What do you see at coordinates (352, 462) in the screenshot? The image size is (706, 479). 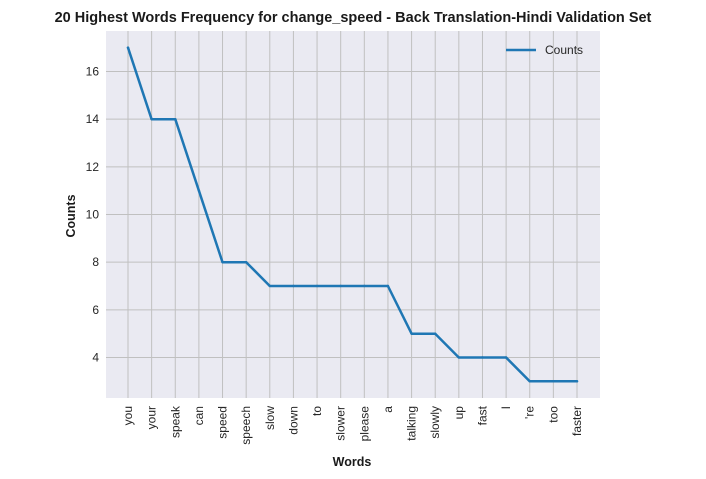 I see `x-axis-label: Words` at bounding box center [352, 462].